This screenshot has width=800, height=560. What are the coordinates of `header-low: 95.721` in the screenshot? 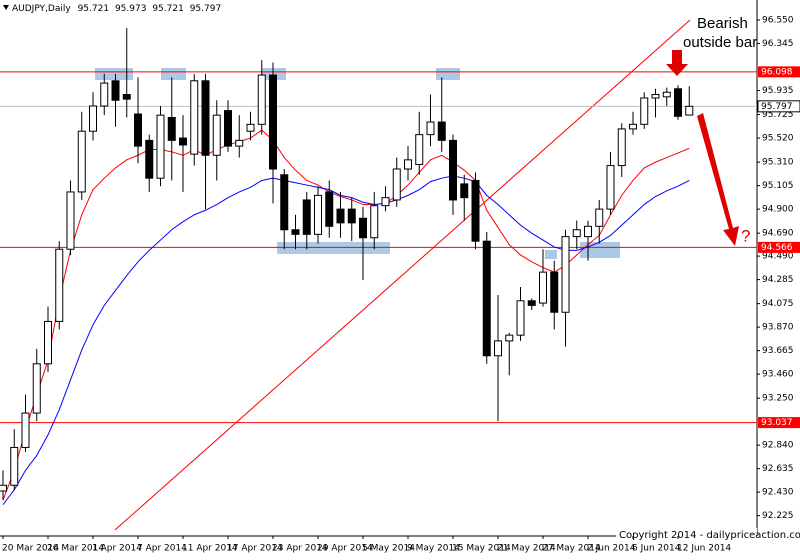 It's located at (168, 9).